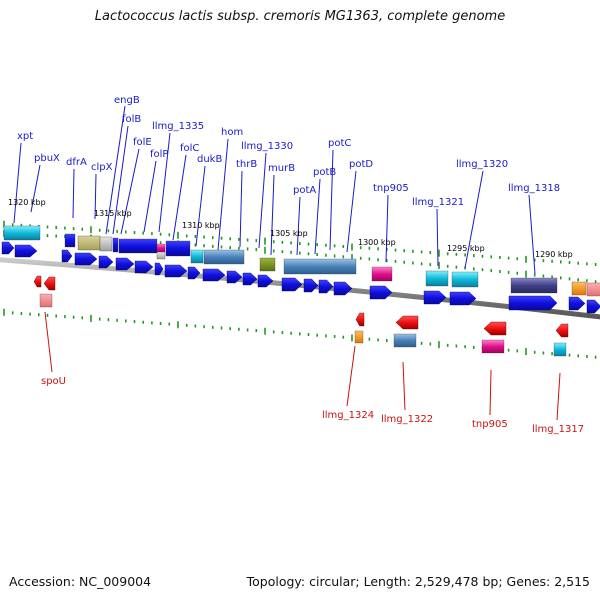  What do you see at coordinates (53, 381) in the screenshot?
I see `gene-label-spoU: spoU` at bounding box center [53, 381].